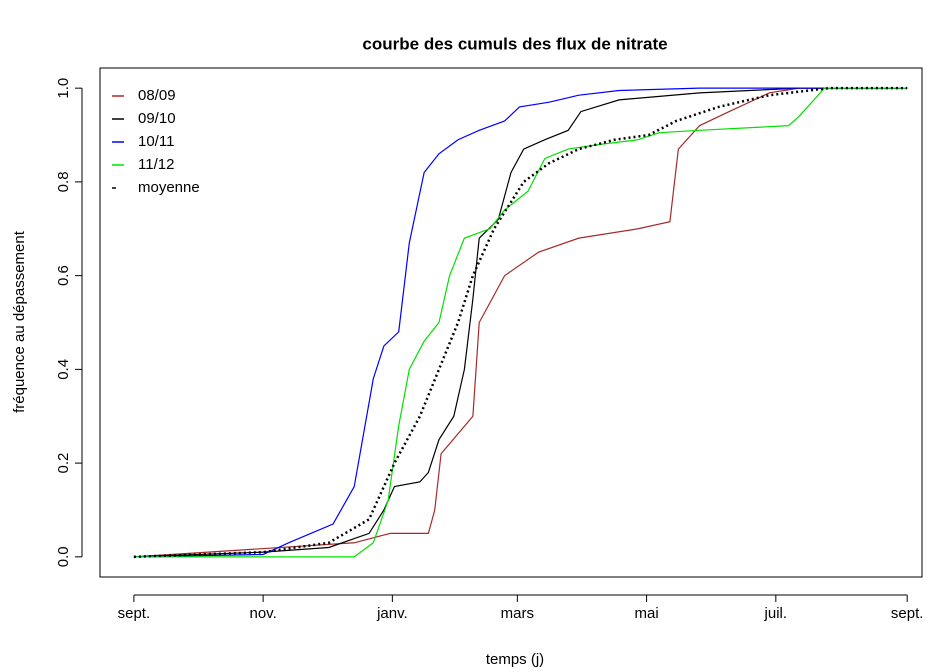 The height and width of the screenshot is (672, 928). What do you see at coordinates (776, 613) in the screenshot?
I see `x-tick-label: juil.` at bounding box center [776, 613].